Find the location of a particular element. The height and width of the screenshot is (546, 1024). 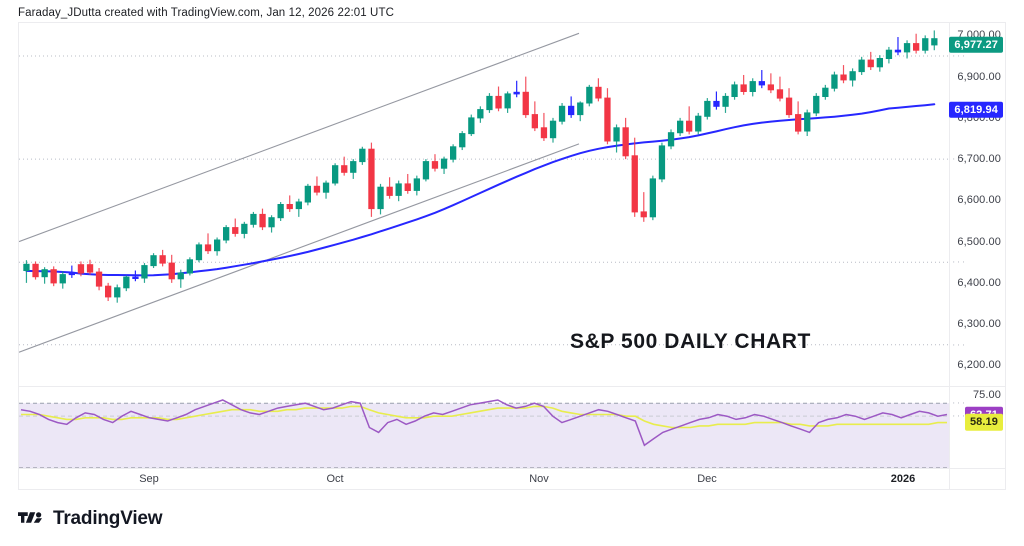

pane-divider is located at coordinates (512, 386).